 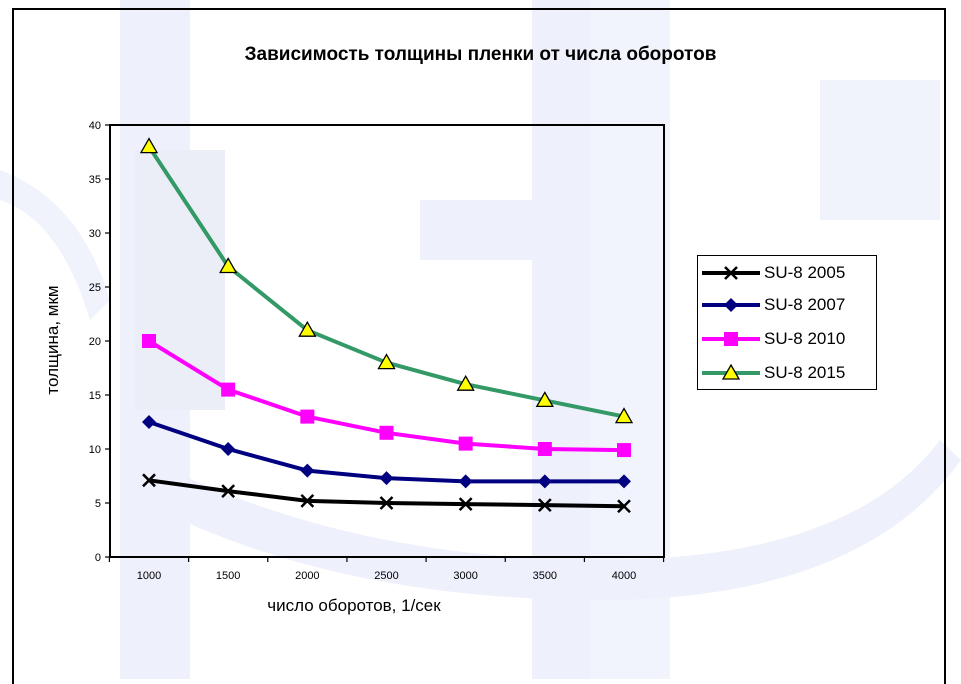 I want to click on legend-item-su8-2015: SU-8 2015, so click(x=788, y=373).